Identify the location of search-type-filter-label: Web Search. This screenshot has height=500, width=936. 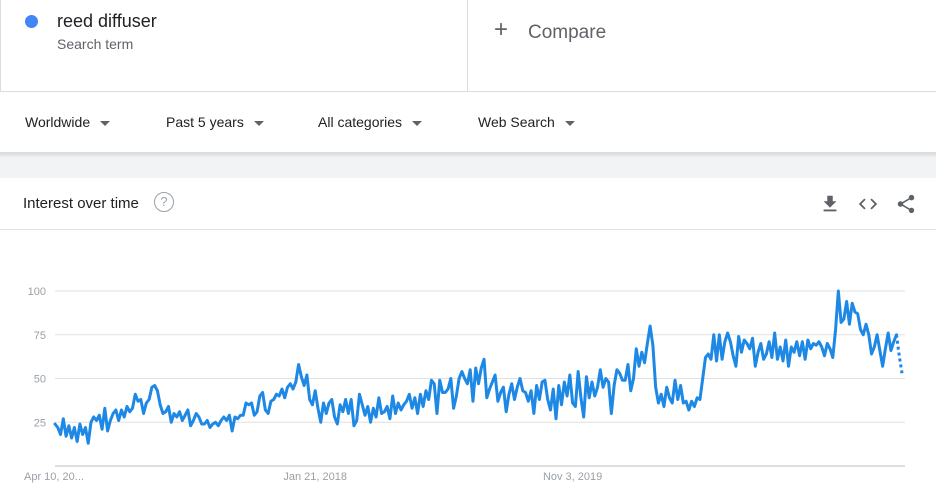
(516, 122).